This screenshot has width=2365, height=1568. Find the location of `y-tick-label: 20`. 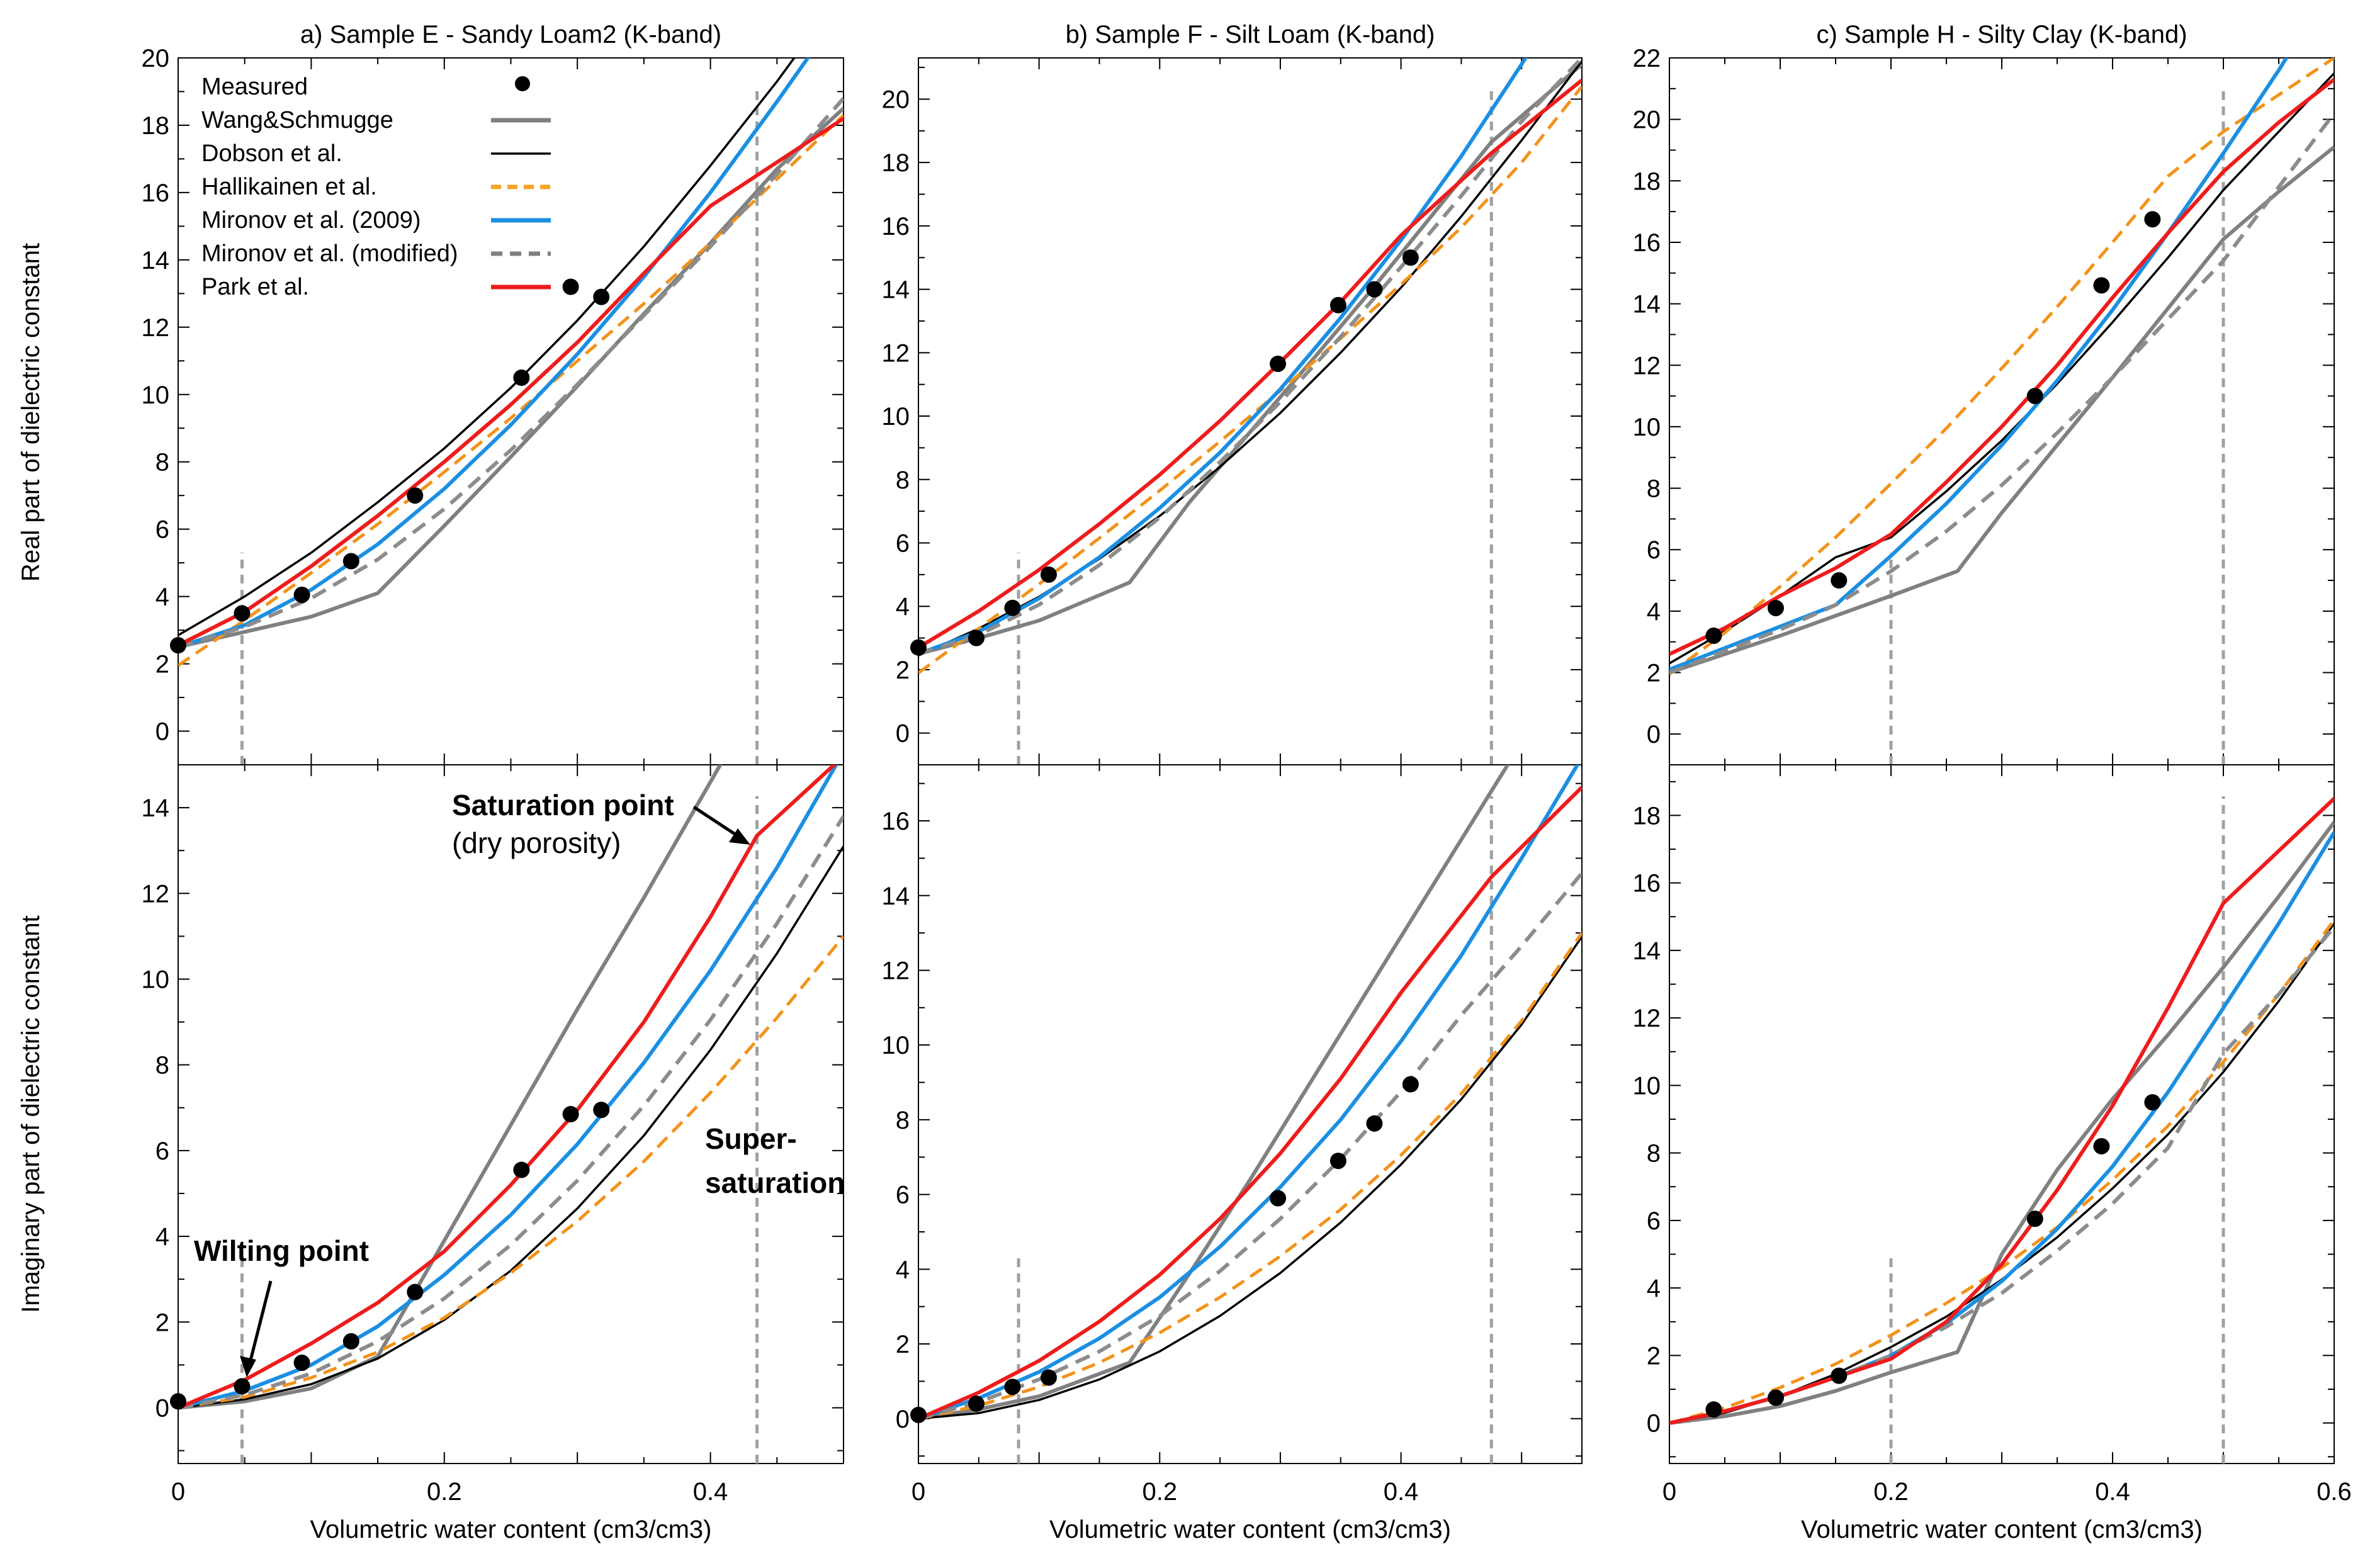

y-tick-label: 20 is located at coordinates (1647, 120).